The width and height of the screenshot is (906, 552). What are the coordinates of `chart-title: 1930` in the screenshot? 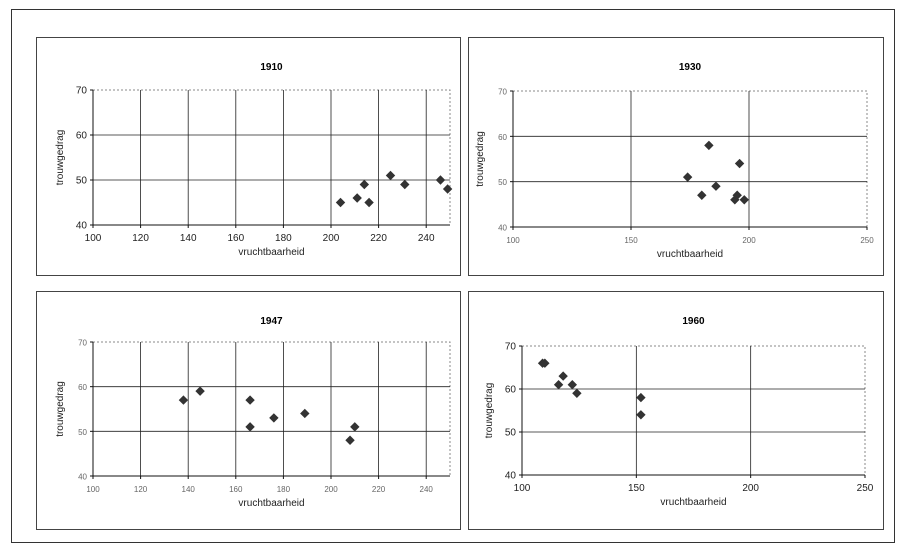 It's located at (690, 67).